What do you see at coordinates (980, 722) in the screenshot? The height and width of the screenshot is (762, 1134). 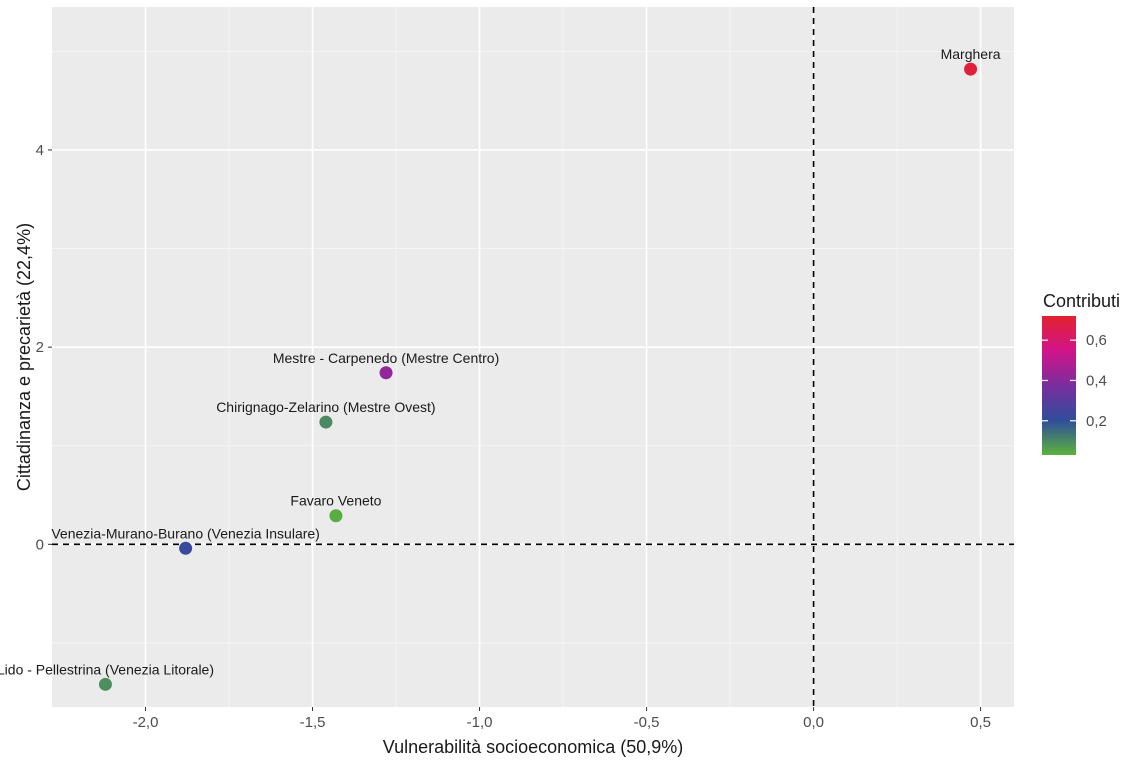 I see `x-tick-label: 0,5` at bounding box center [980, 722].